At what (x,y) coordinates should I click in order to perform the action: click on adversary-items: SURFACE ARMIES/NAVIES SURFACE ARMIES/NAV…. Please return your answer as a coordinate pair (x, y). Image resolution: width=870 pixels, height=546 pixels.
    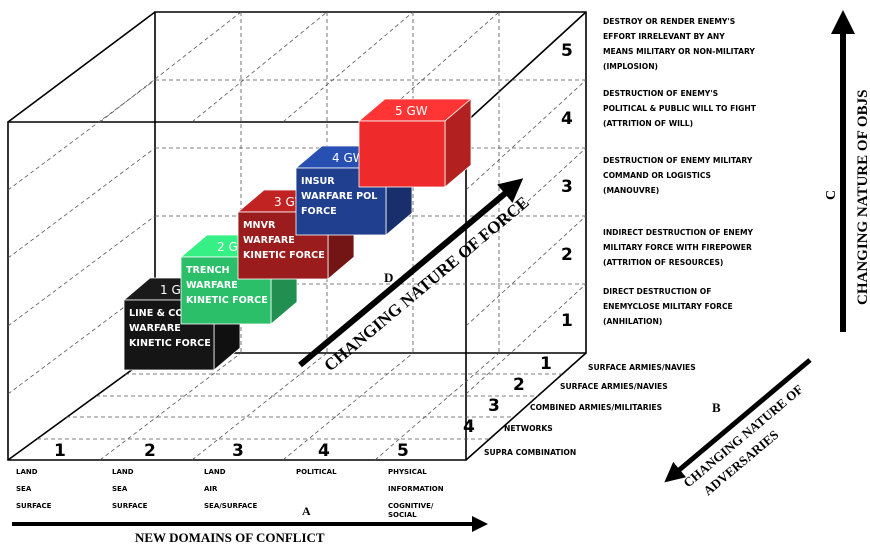
    Looking at the image, I should click on (590, 410).